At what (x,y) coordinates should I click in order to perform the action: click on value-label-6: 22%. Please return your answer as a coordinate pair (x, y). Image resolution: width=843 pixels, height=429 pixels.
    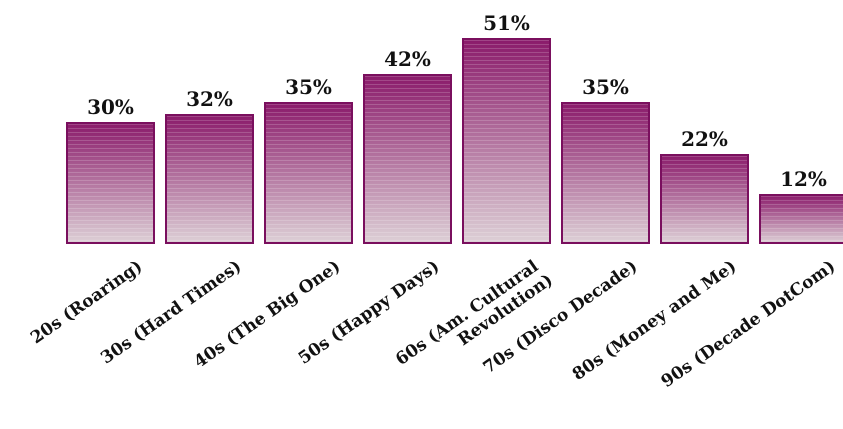
    Looking at the image, I should click on (704, 139).